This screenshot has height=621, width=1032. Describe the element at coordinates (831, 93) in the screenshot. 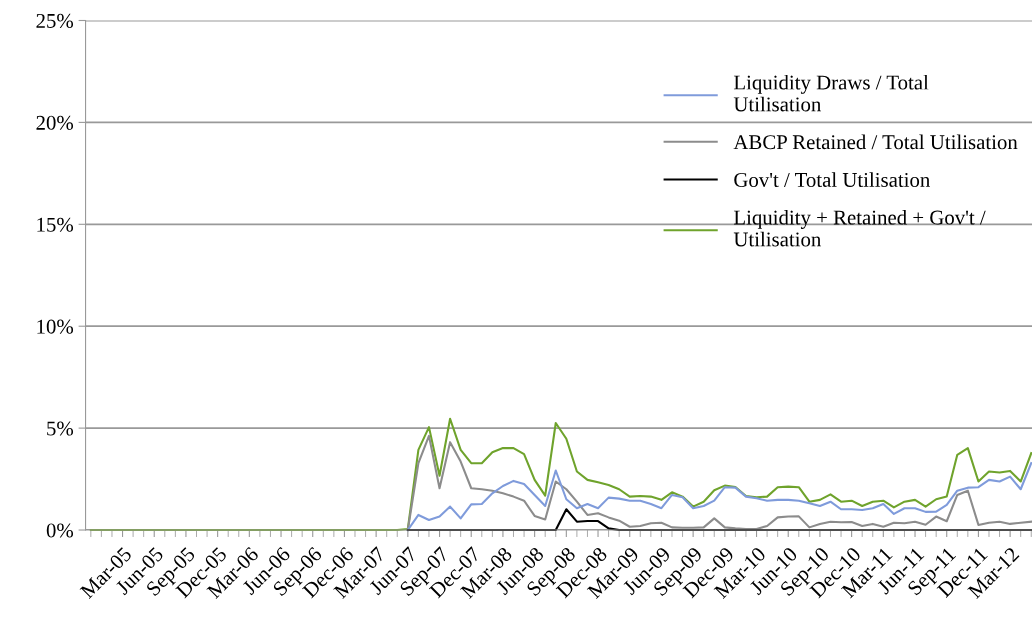

I see `legend-label: Liquidity Draws / Total Utilisation` at that location.